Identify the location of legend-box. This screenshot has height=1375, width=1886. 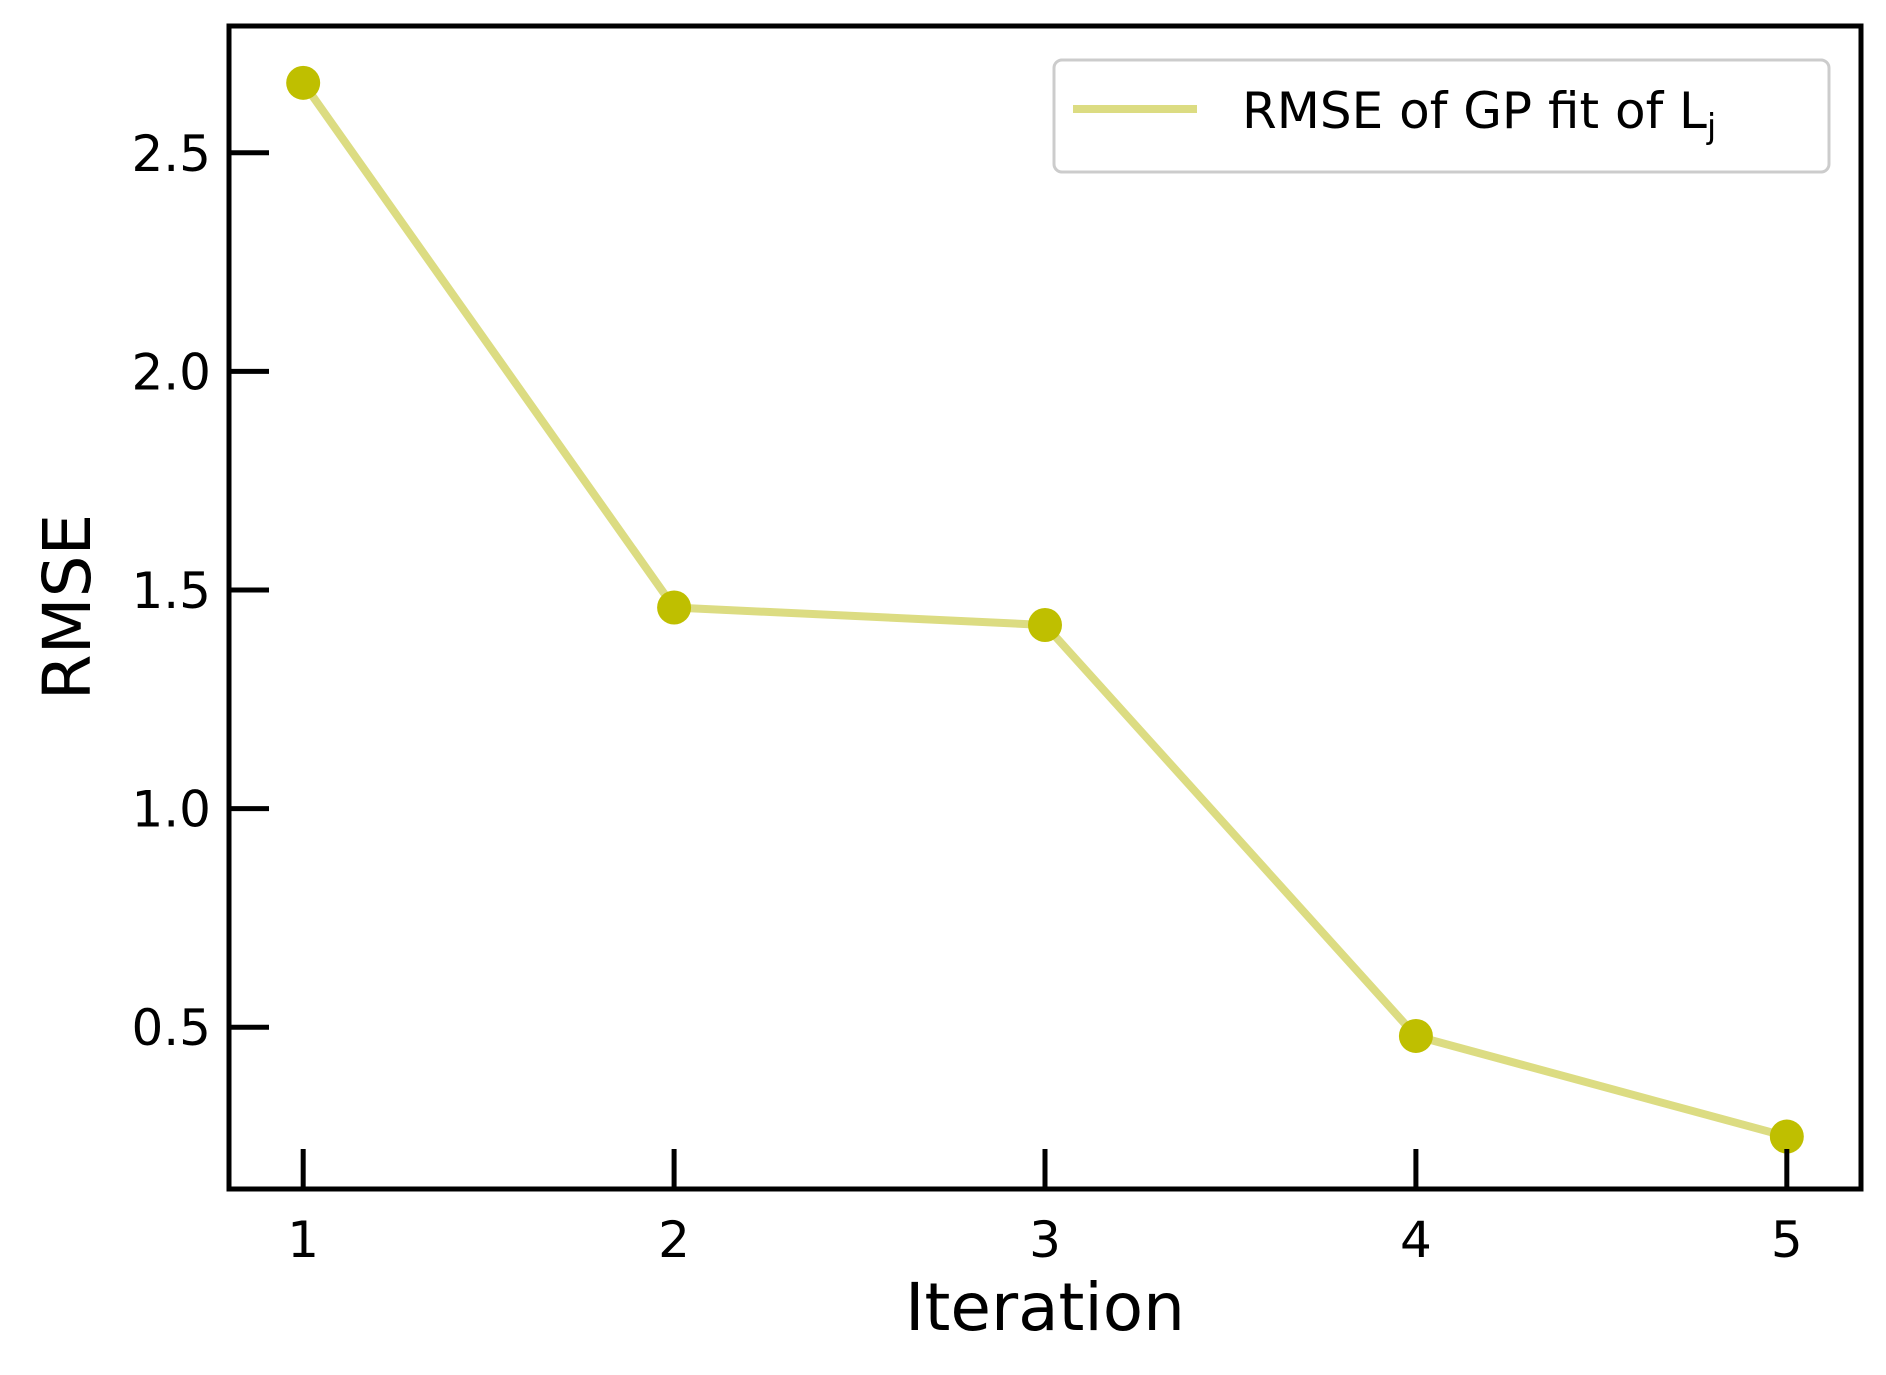
(1441, 116).